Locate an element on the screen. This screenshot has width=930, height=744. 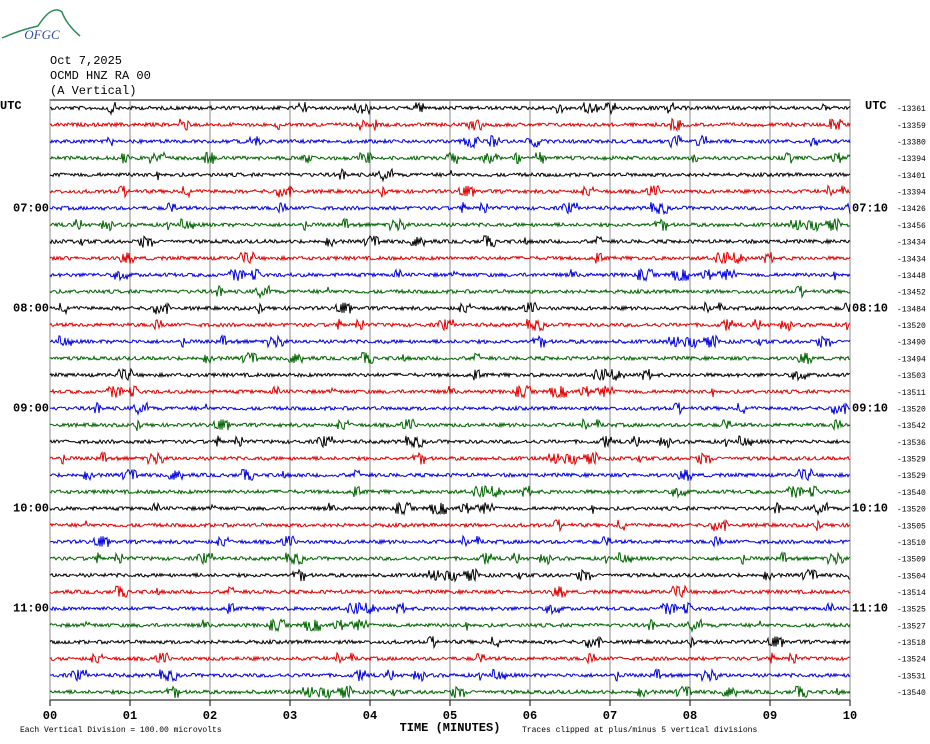
x-tick-label: 02 is located at coordinates (210, 716).